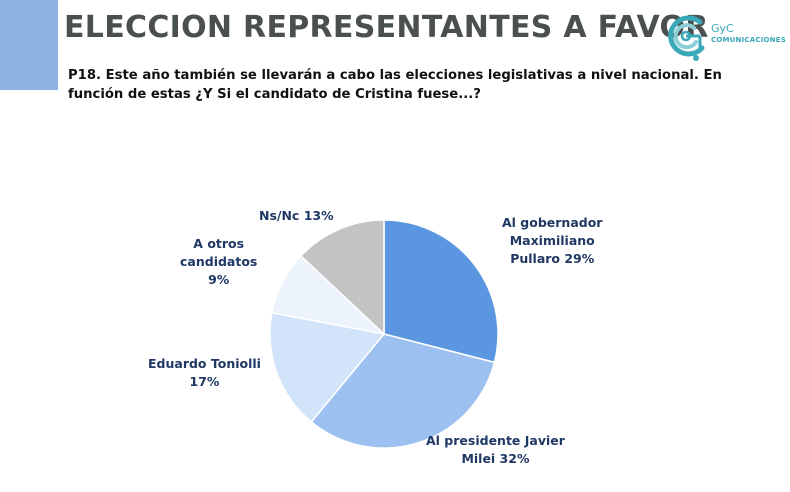 Image resolution: width=790 pixels, height=492 pixels. I want to click on slice-label-line: Al gobernador, so click(552, 222).